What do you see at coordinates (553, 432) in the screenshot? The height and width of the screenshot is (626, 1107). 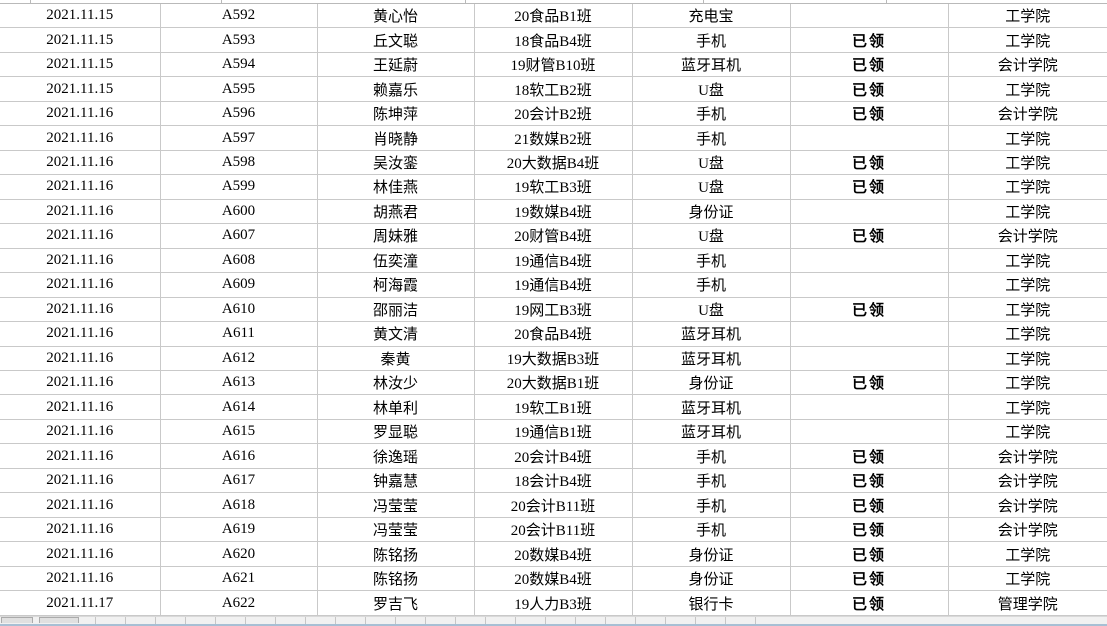 I see `cell-class: 19通信B1班` at bounding box center [553, 432].